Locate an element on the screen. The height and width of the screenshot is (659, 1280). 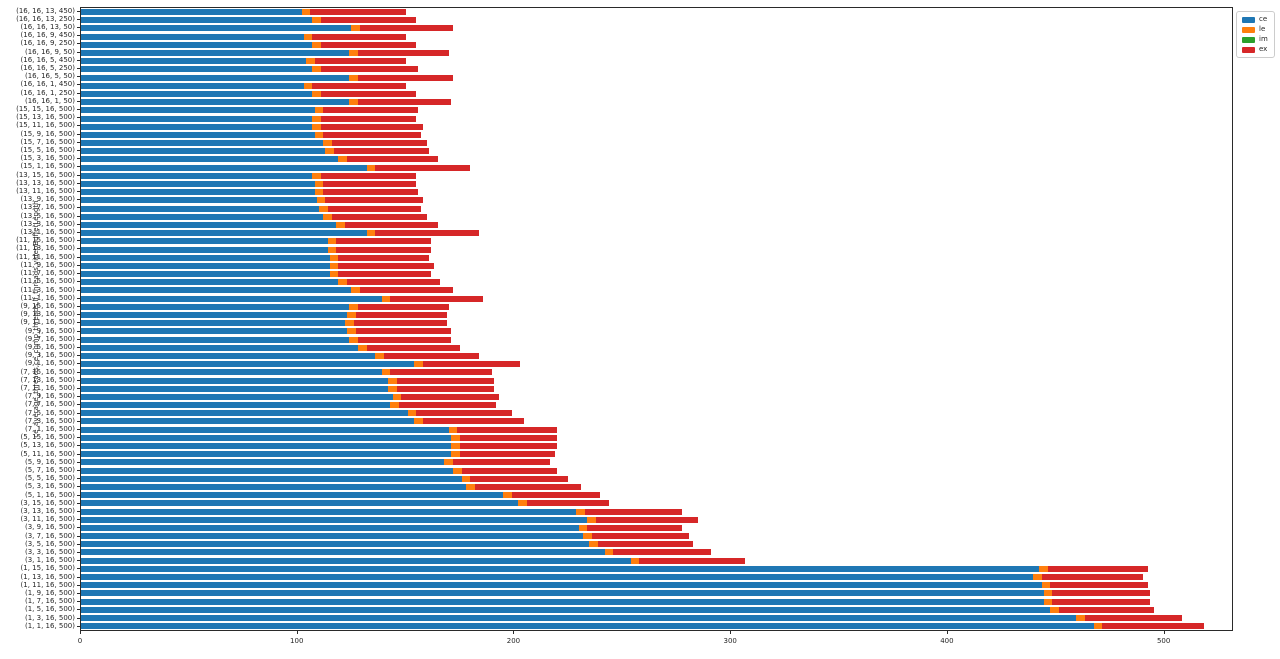
y-tick-label: (16, 16, 9, 450) is located at coordinates (40, 36).